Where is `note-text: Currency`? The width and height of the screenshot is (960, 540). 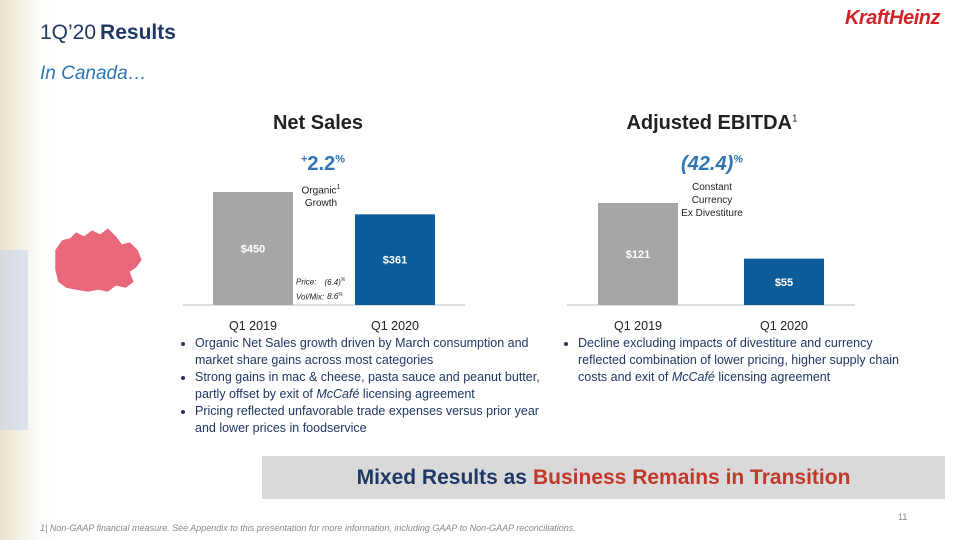
note-text: Currency is located at coordinates (712, 200).